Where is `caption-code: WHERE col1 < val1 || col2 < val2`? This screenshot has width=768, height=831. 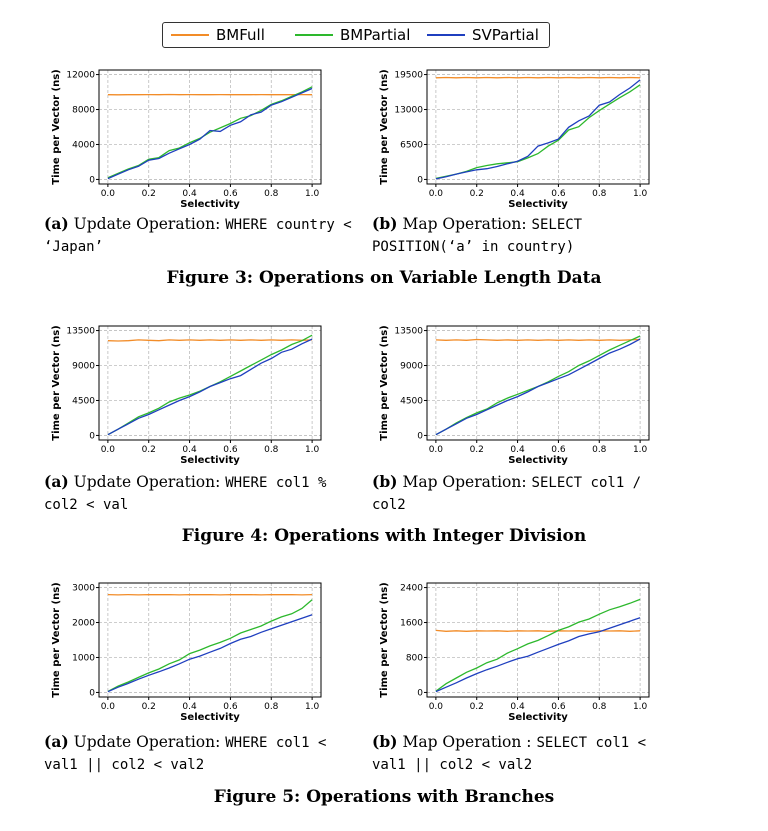
caption-code: WHERE col1 < val1 || col2 < val2 is located at coordinates (185, 754).